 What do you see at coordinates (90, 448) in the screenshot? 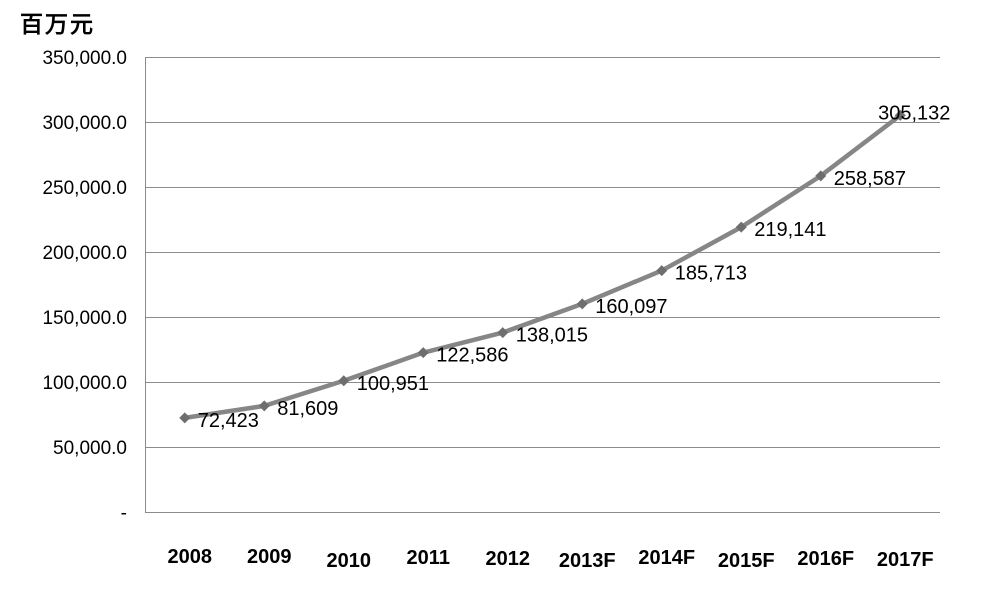
I see `y-axis-tick-label: 50,000.0` at bounding box center [90, 448].